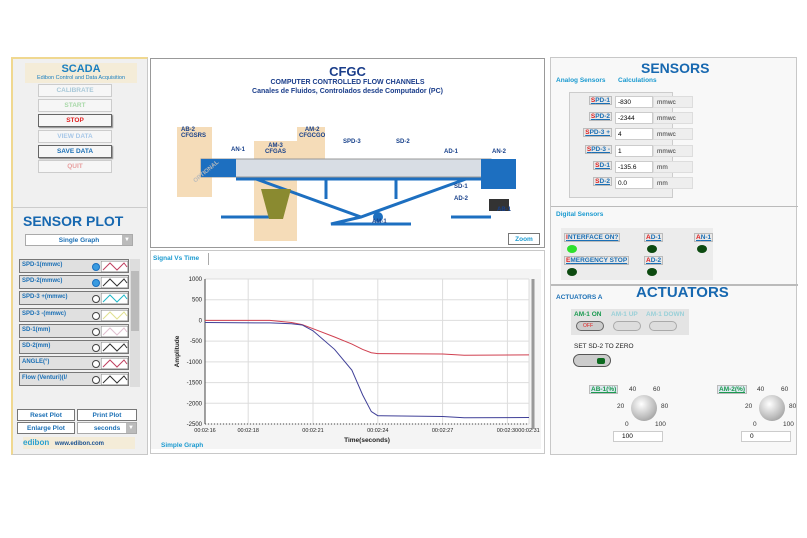 The image size is (807, 538). What do you see at coordinates (46, 428) in the screenshot?
I see `enlarge-plot-button: Enlarge Plot` at bounding box center [46, 428].